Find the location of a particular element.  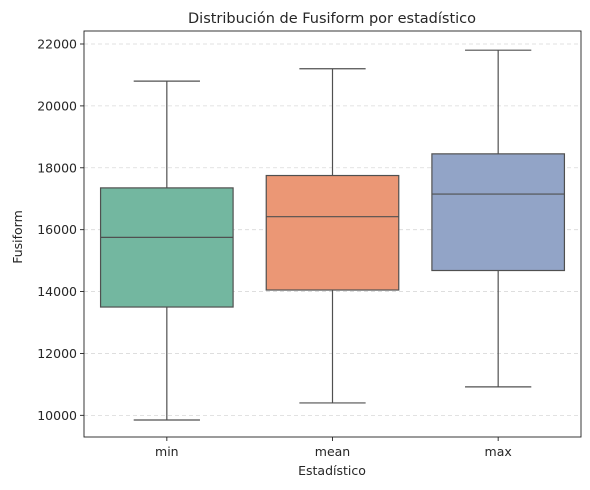

x-tick-label: min is located at coordinates (167, 451).